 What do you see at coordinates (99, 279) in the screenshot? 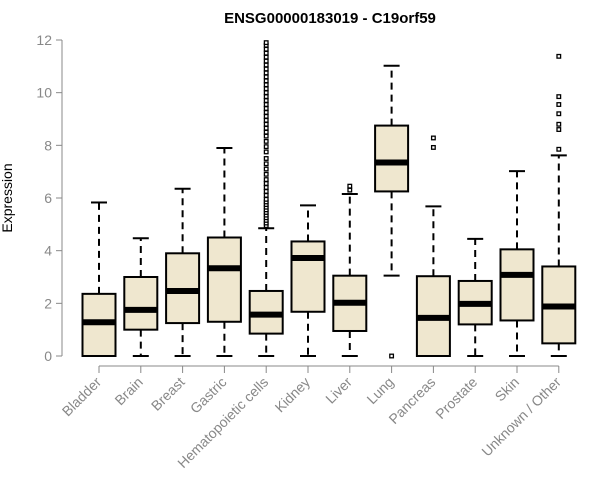
I see `box-bladder` at bounding box center [99, 279].